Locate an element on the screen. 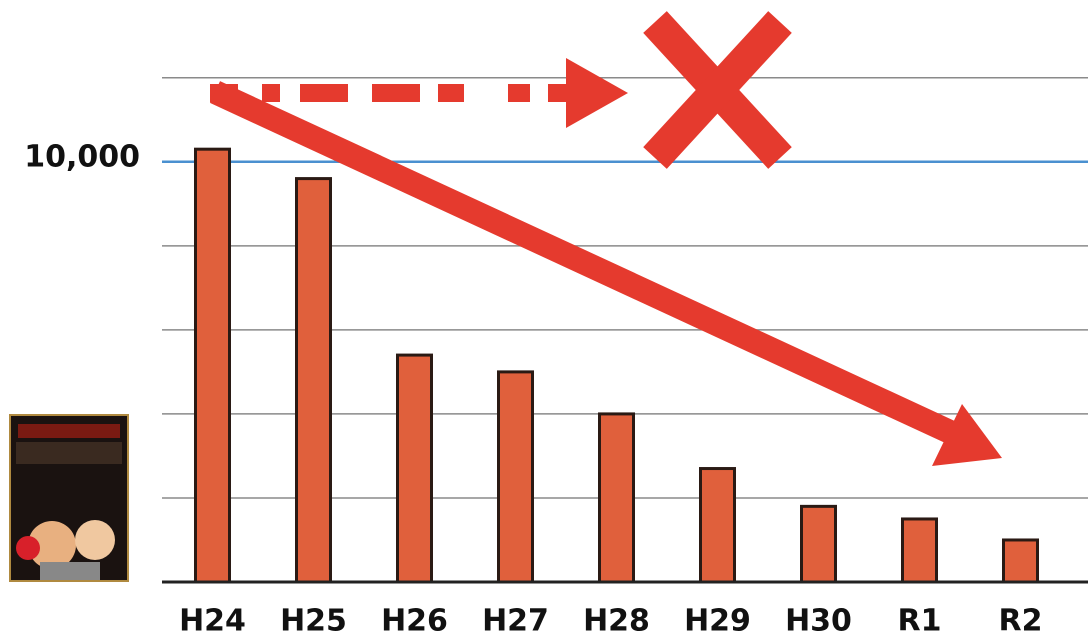 The height and width of the screenshot is (640, 1088). x-tick-label: R2 is located at coordinates (1021, 621).